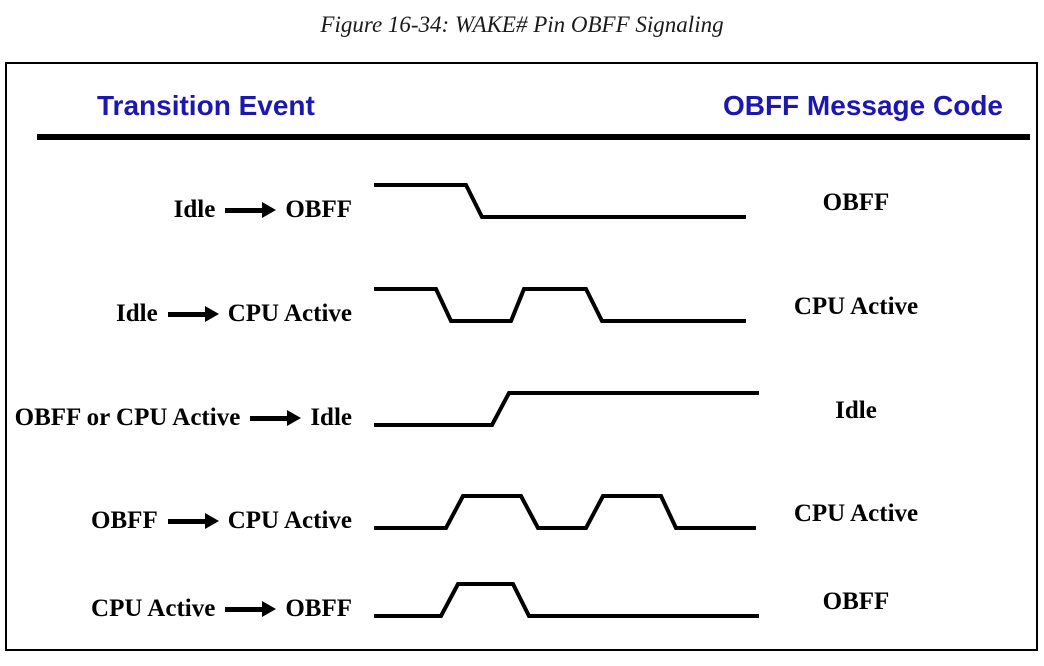 Image resolution: width=1044 pixels, height=666 pixels. I want to click on transition-event-label: Idle CPU Active, so click(182, 314).